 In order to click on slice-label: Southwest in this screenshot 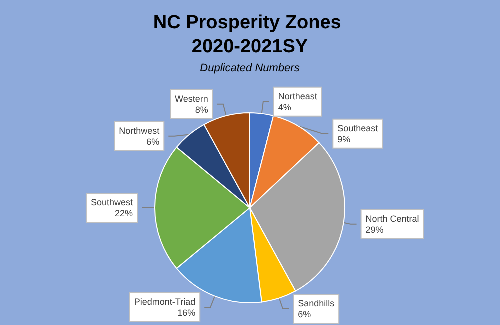, I will do `click(112, 203)`.